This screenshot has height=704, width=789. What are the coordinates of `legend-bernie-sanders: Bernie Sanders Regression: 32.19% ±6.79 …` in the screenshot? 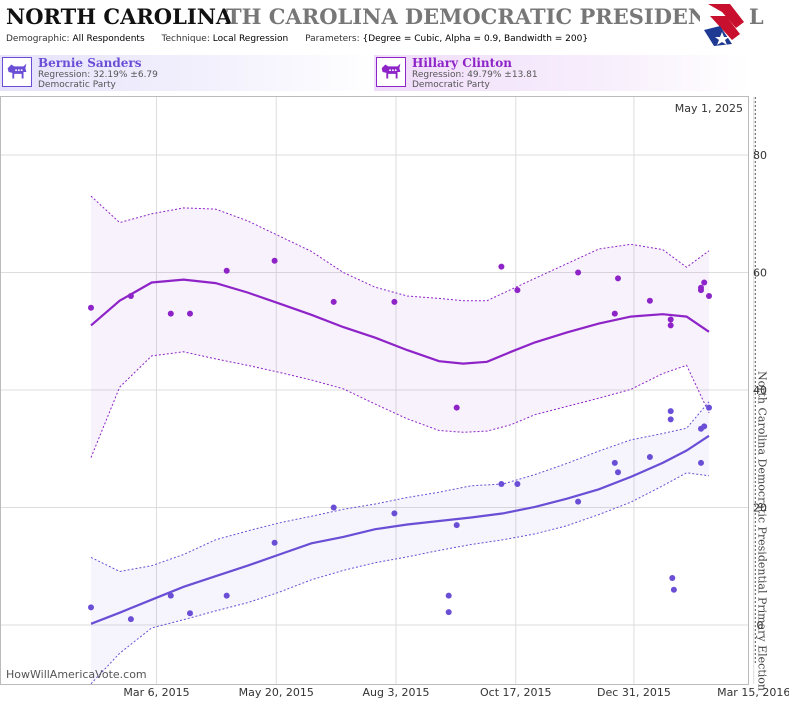 It's located at (190, 73).